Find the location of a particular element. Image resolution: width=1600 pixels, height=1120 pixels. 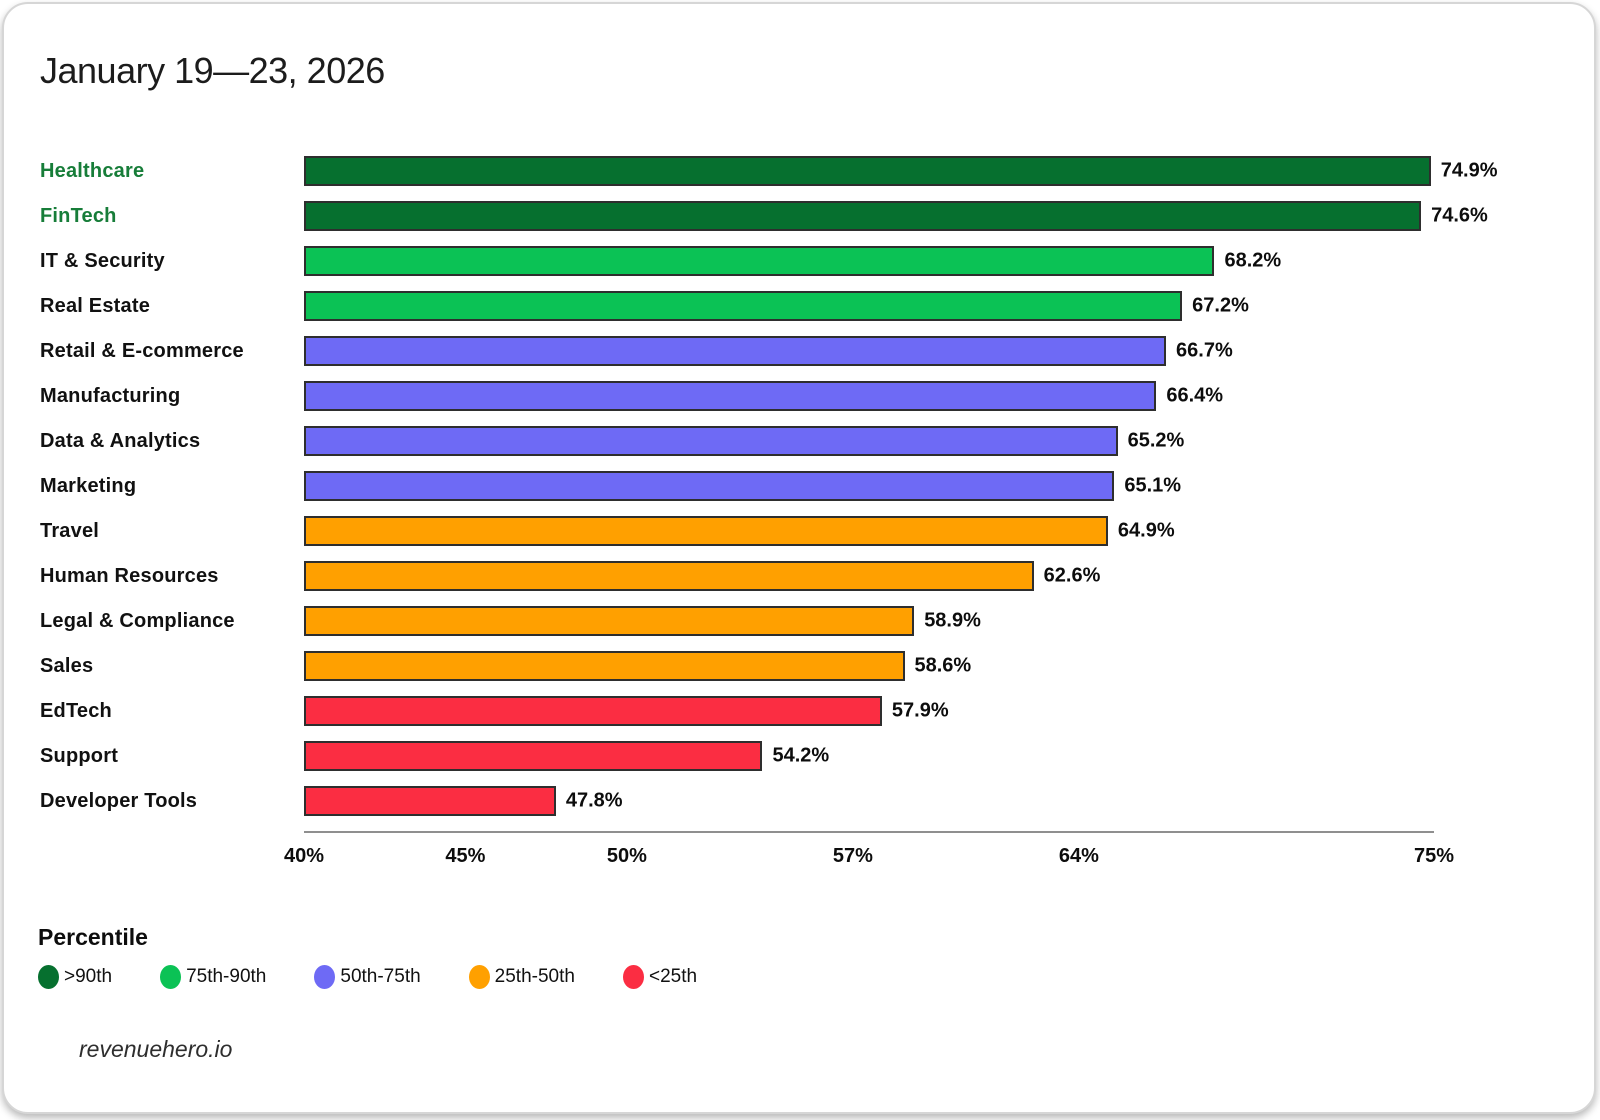

chart-row: Developer Tools 47.8% is located at coordinates (804, 801).